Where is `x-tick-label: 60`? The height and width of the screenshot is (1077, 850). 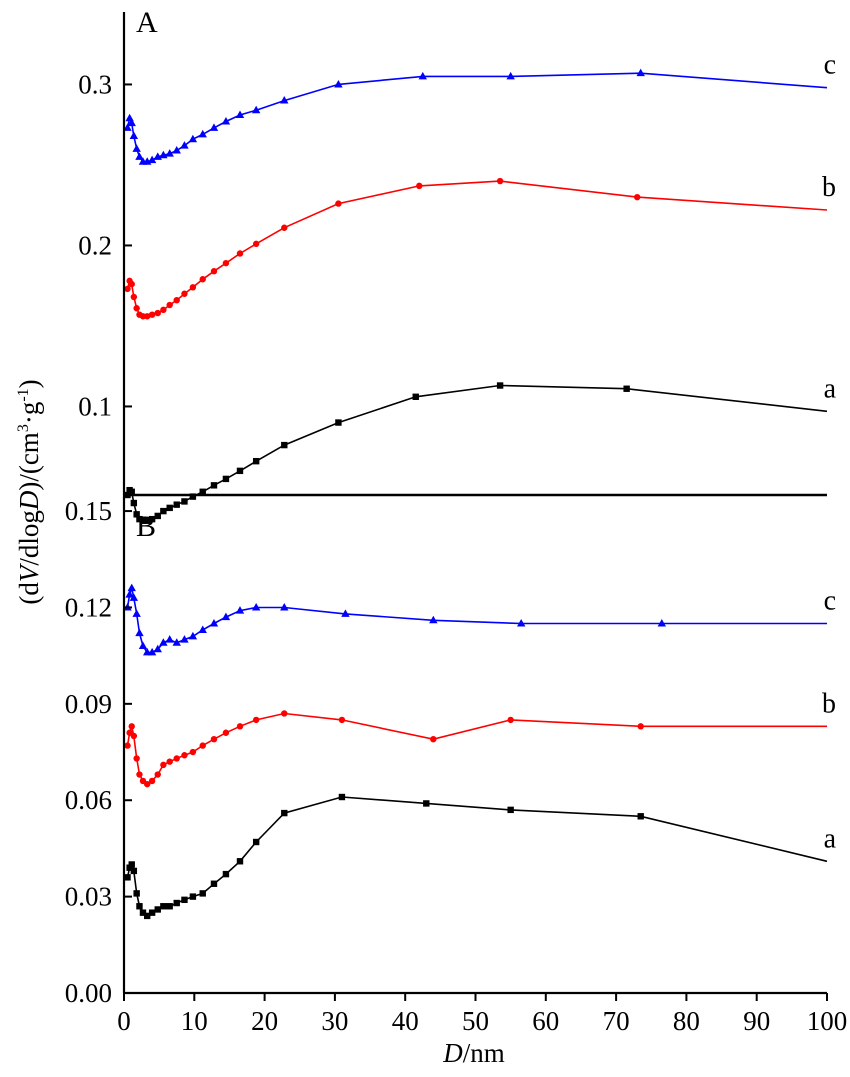 x-tick-label: 60 is located at coordinates (545, 1021).